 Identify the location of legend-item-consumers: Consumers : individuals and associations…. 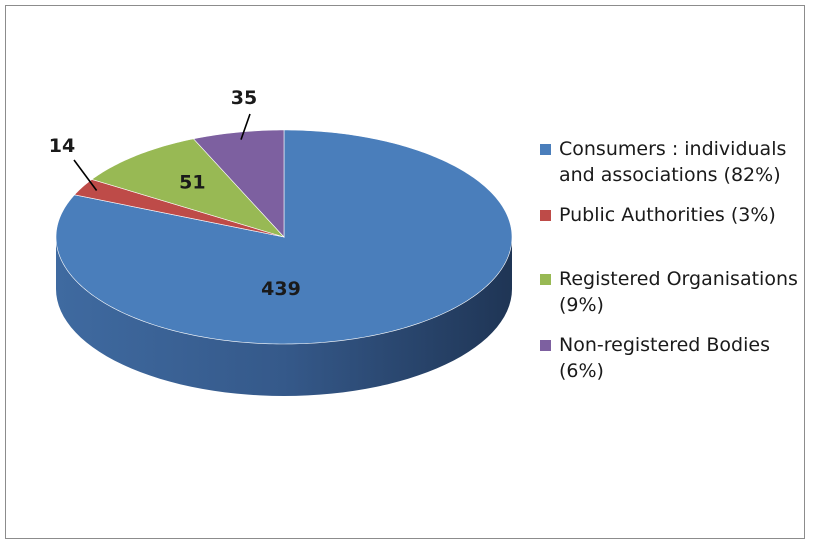
(671, 162).